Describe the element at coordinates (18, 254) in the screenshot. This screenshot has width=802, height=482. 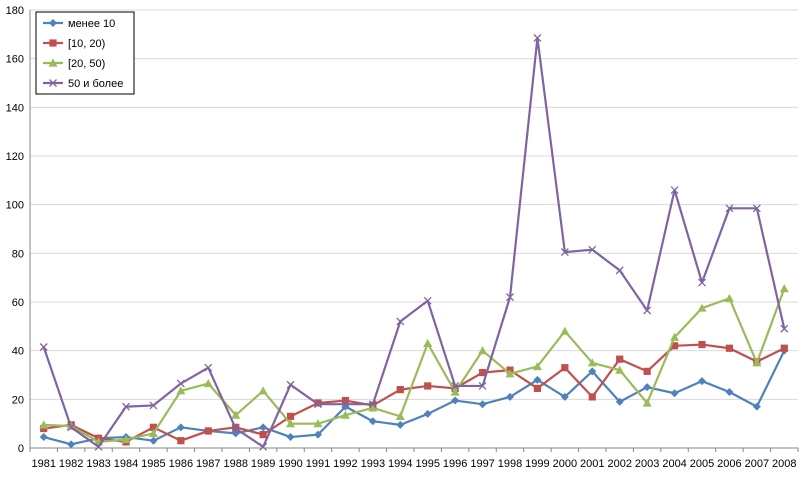
I see `y-tick-label: 80` at that location.